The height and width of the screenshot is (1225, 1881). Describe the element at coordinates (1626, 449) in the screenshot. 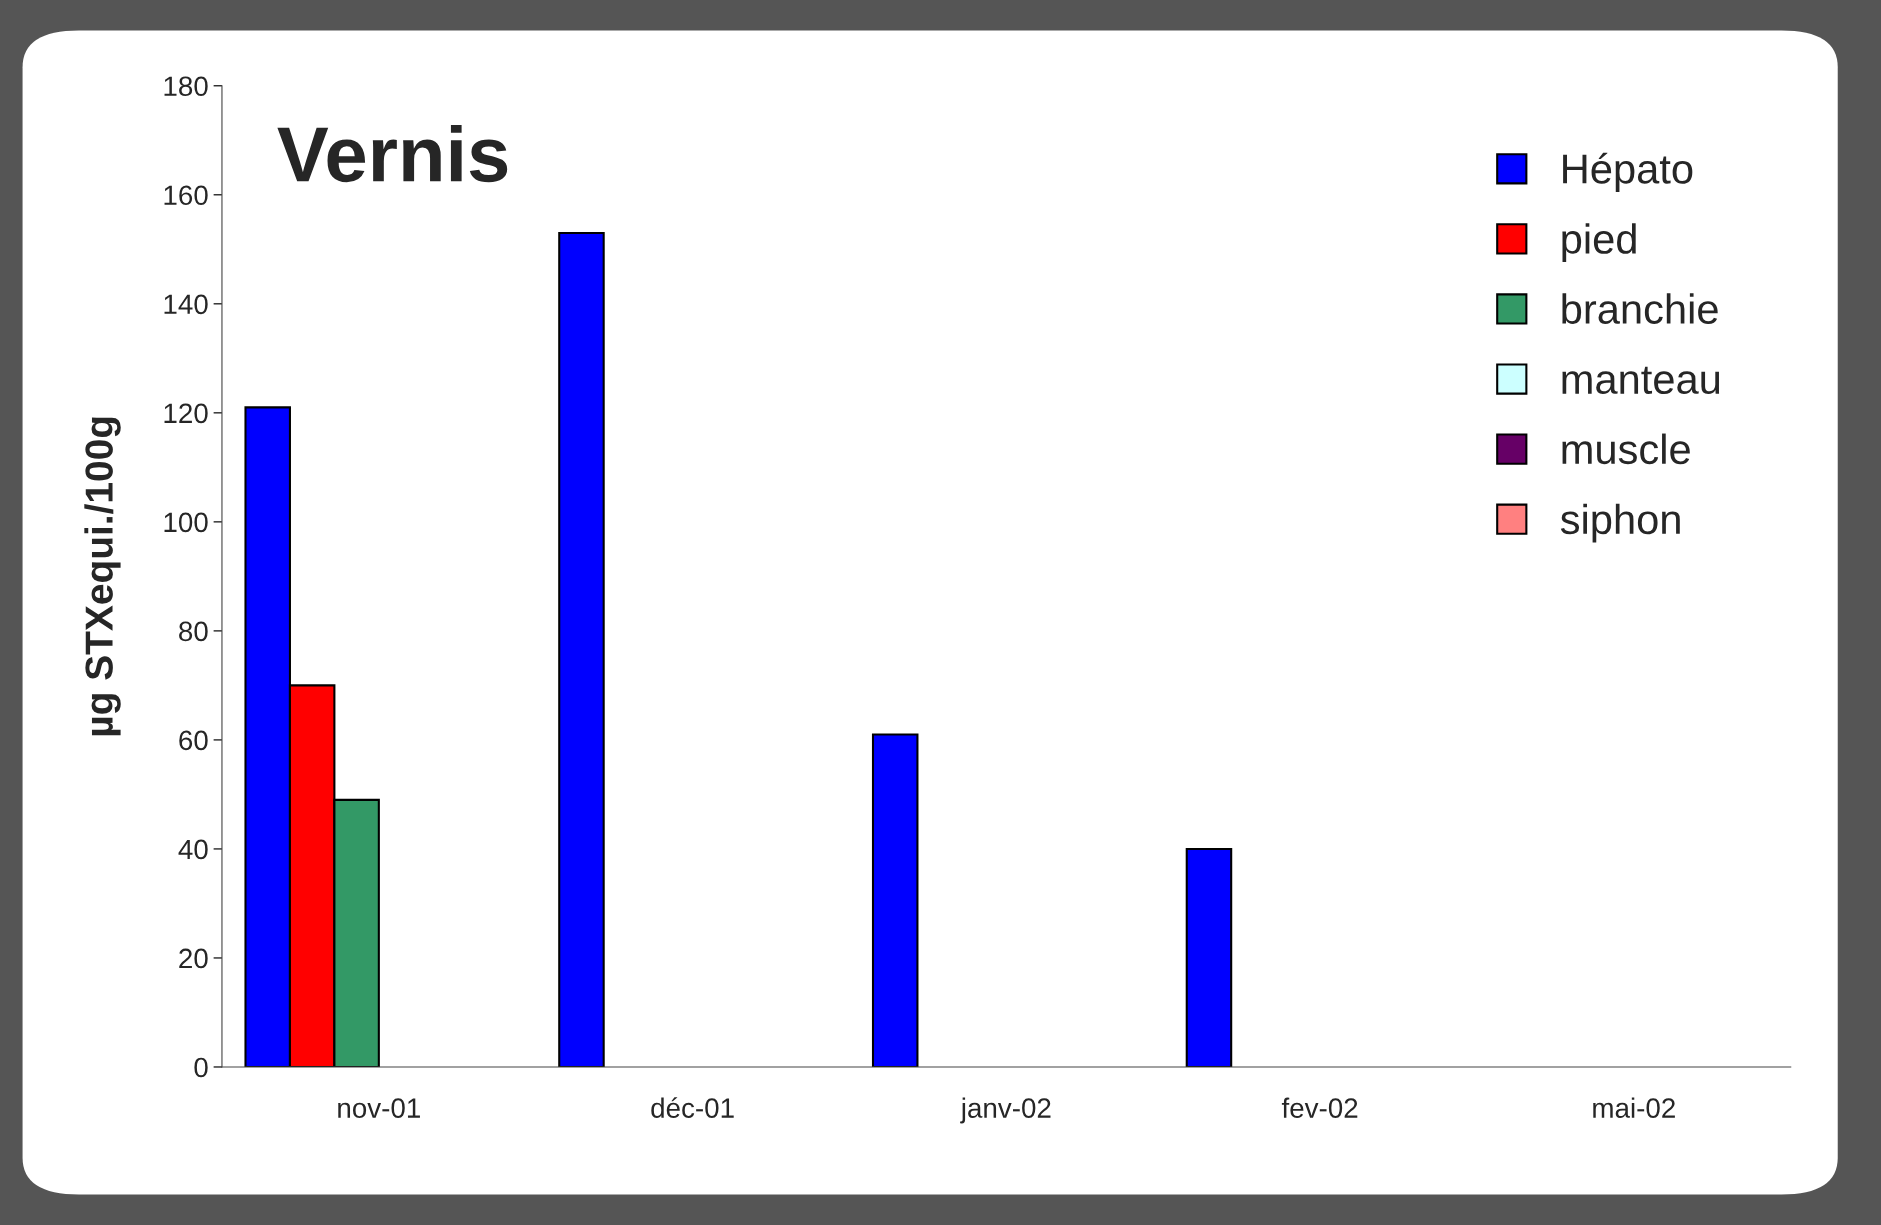

I see `legend-label: muscle` at that location.